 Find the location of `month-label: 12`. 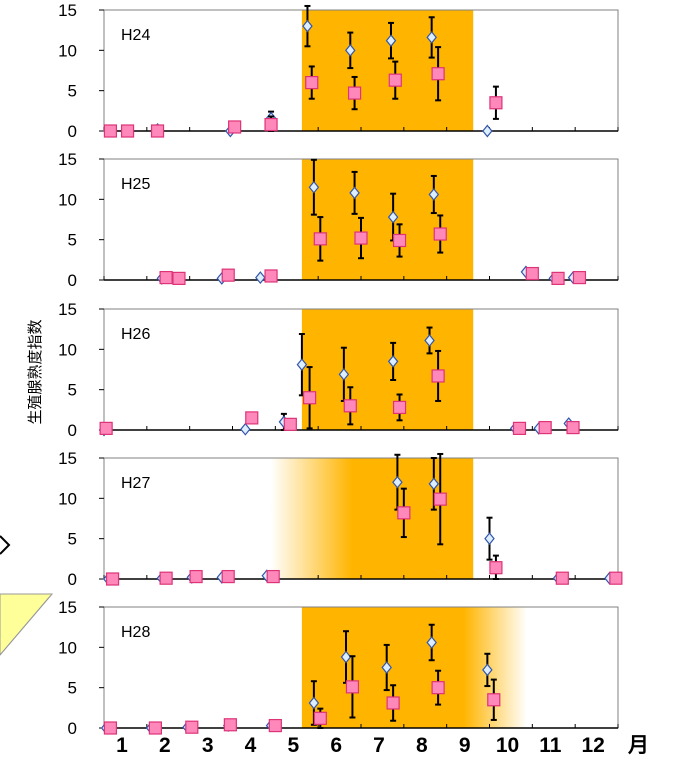

month-label: 12 is located at coordinates (592, 745).